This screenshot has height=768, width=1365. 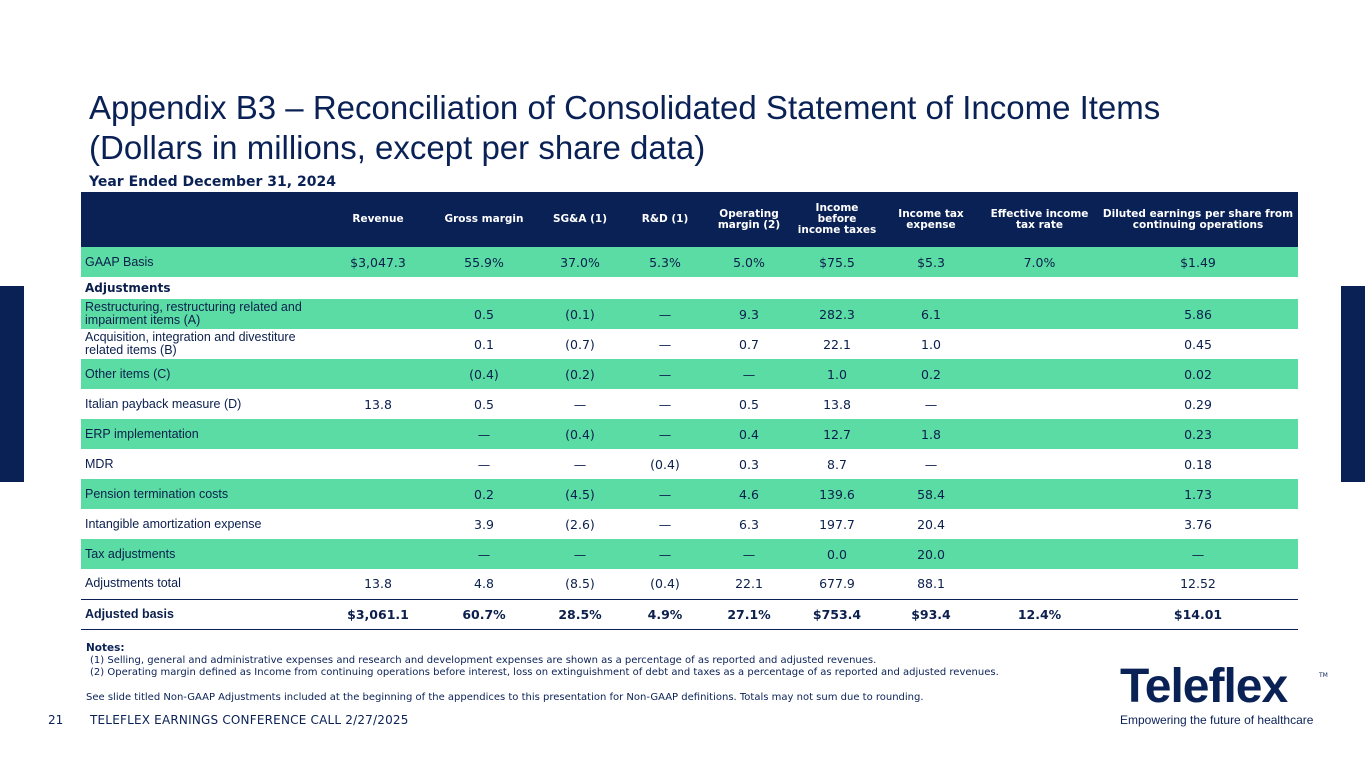 I want to click on column-header: Effective income tax rate, so click(x=1039, y=219).